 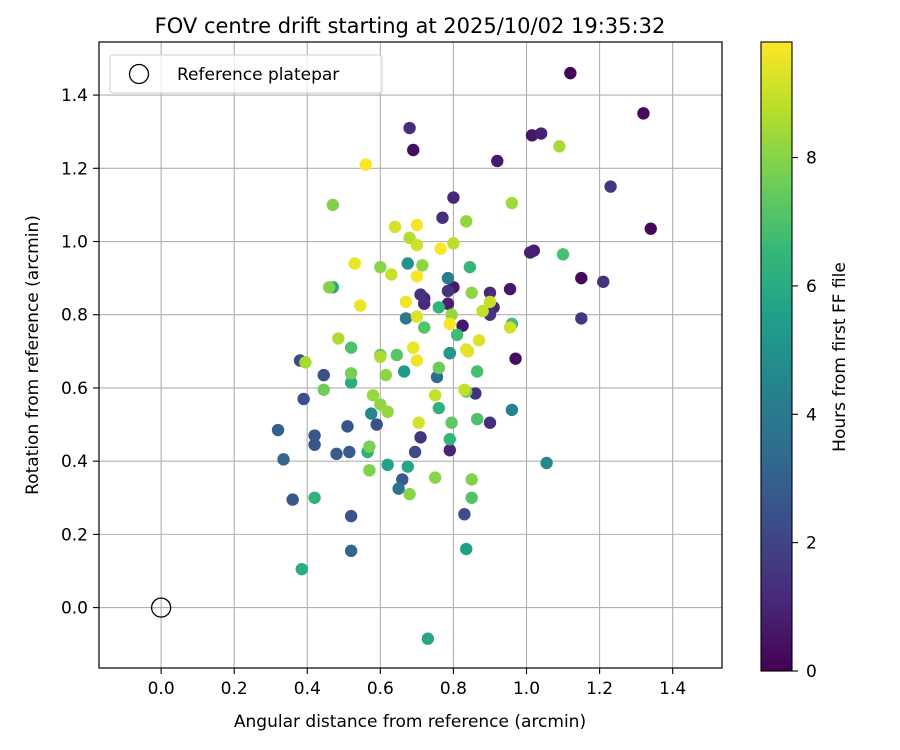 What do you see at coordinates (811, 415) in the screenshot?
I see `colorbar-tick-label: 4` at bounding box center [811, 415].